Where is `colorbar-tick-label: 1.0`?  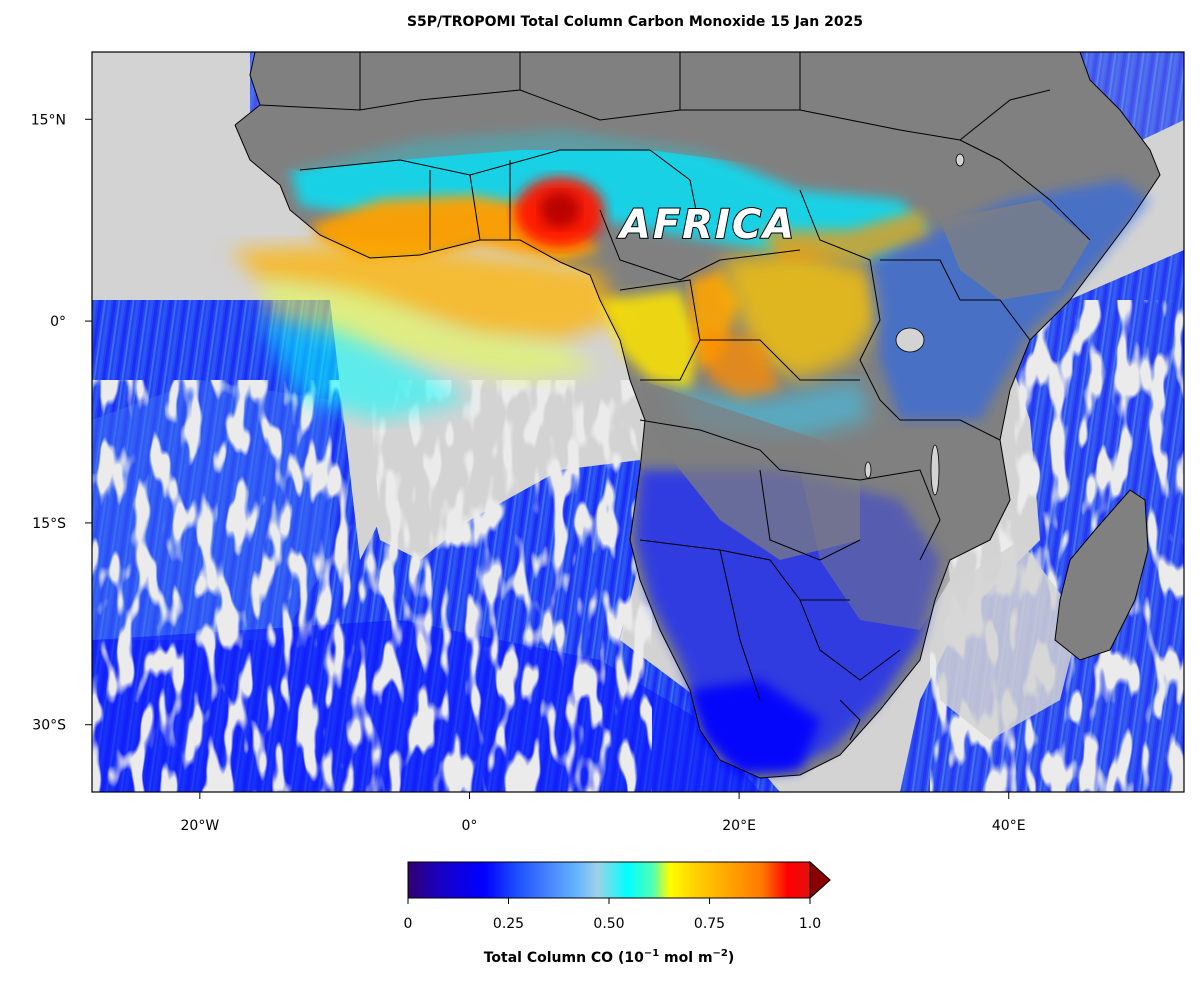
colorbar-tick-label: 1.0 is located at coordinates (810, 924).